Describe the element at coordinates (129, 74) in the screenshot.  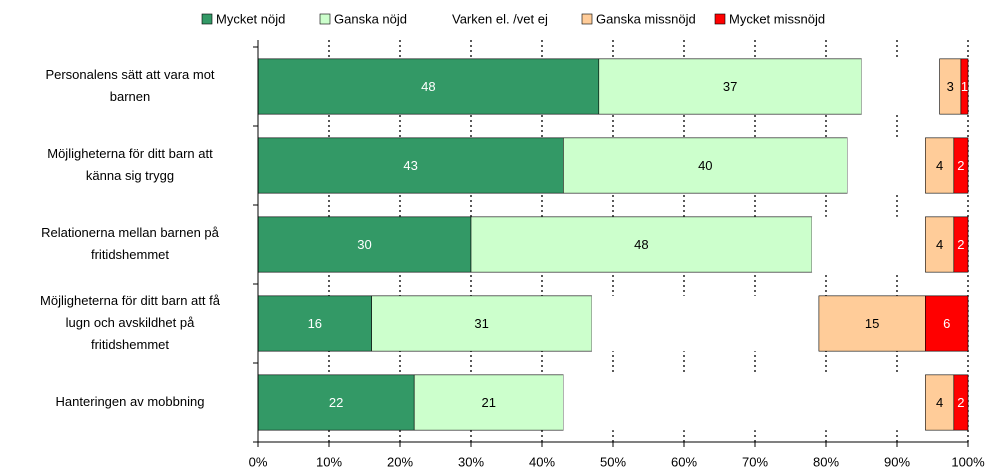
I see `category-label: Personalens sätt att vara mot` at that location.